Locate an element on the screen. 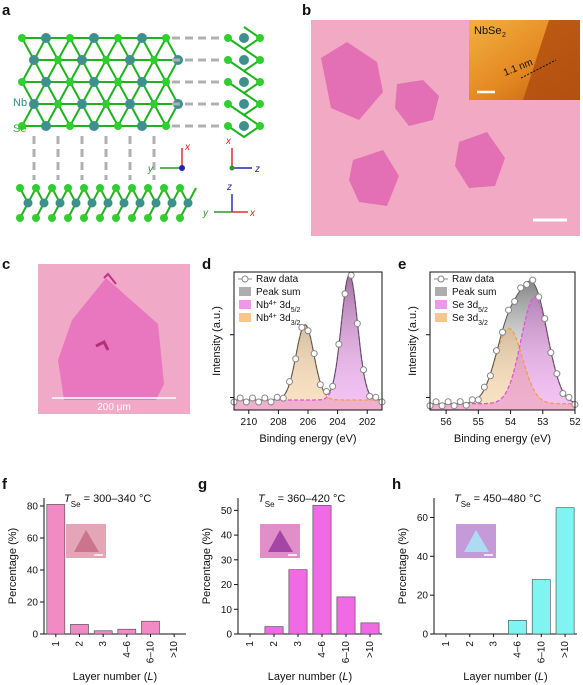 The image size is (583, 685). x-axis-label: Binding energy (eV) is located at coordinates (502, 439).